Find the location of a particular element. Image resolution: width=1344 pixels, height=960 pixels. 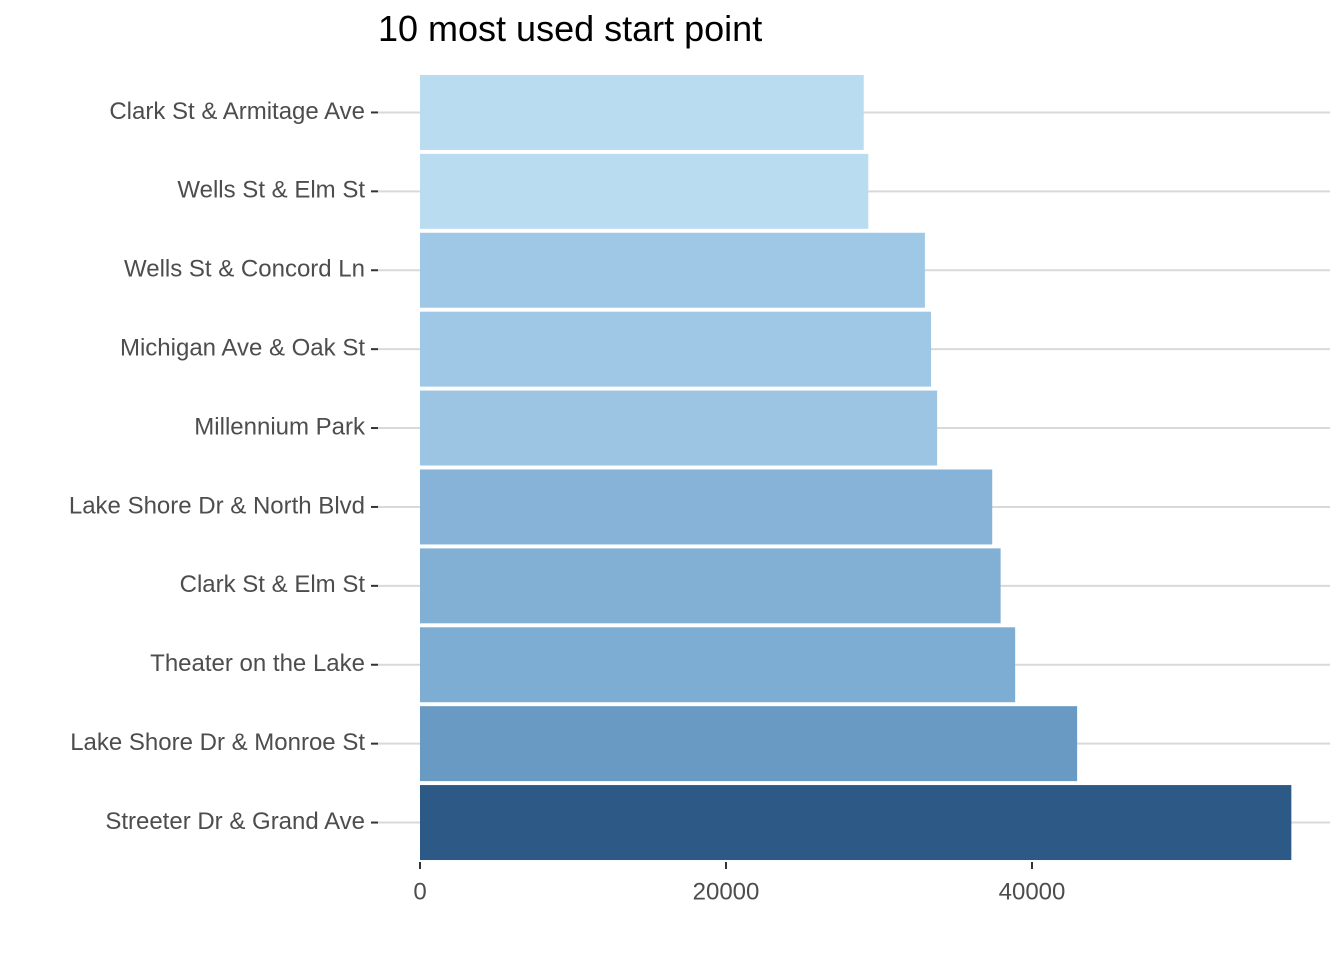

y-tick-label: Michigan Ave & Oak St is located at coordinates (242, 347).